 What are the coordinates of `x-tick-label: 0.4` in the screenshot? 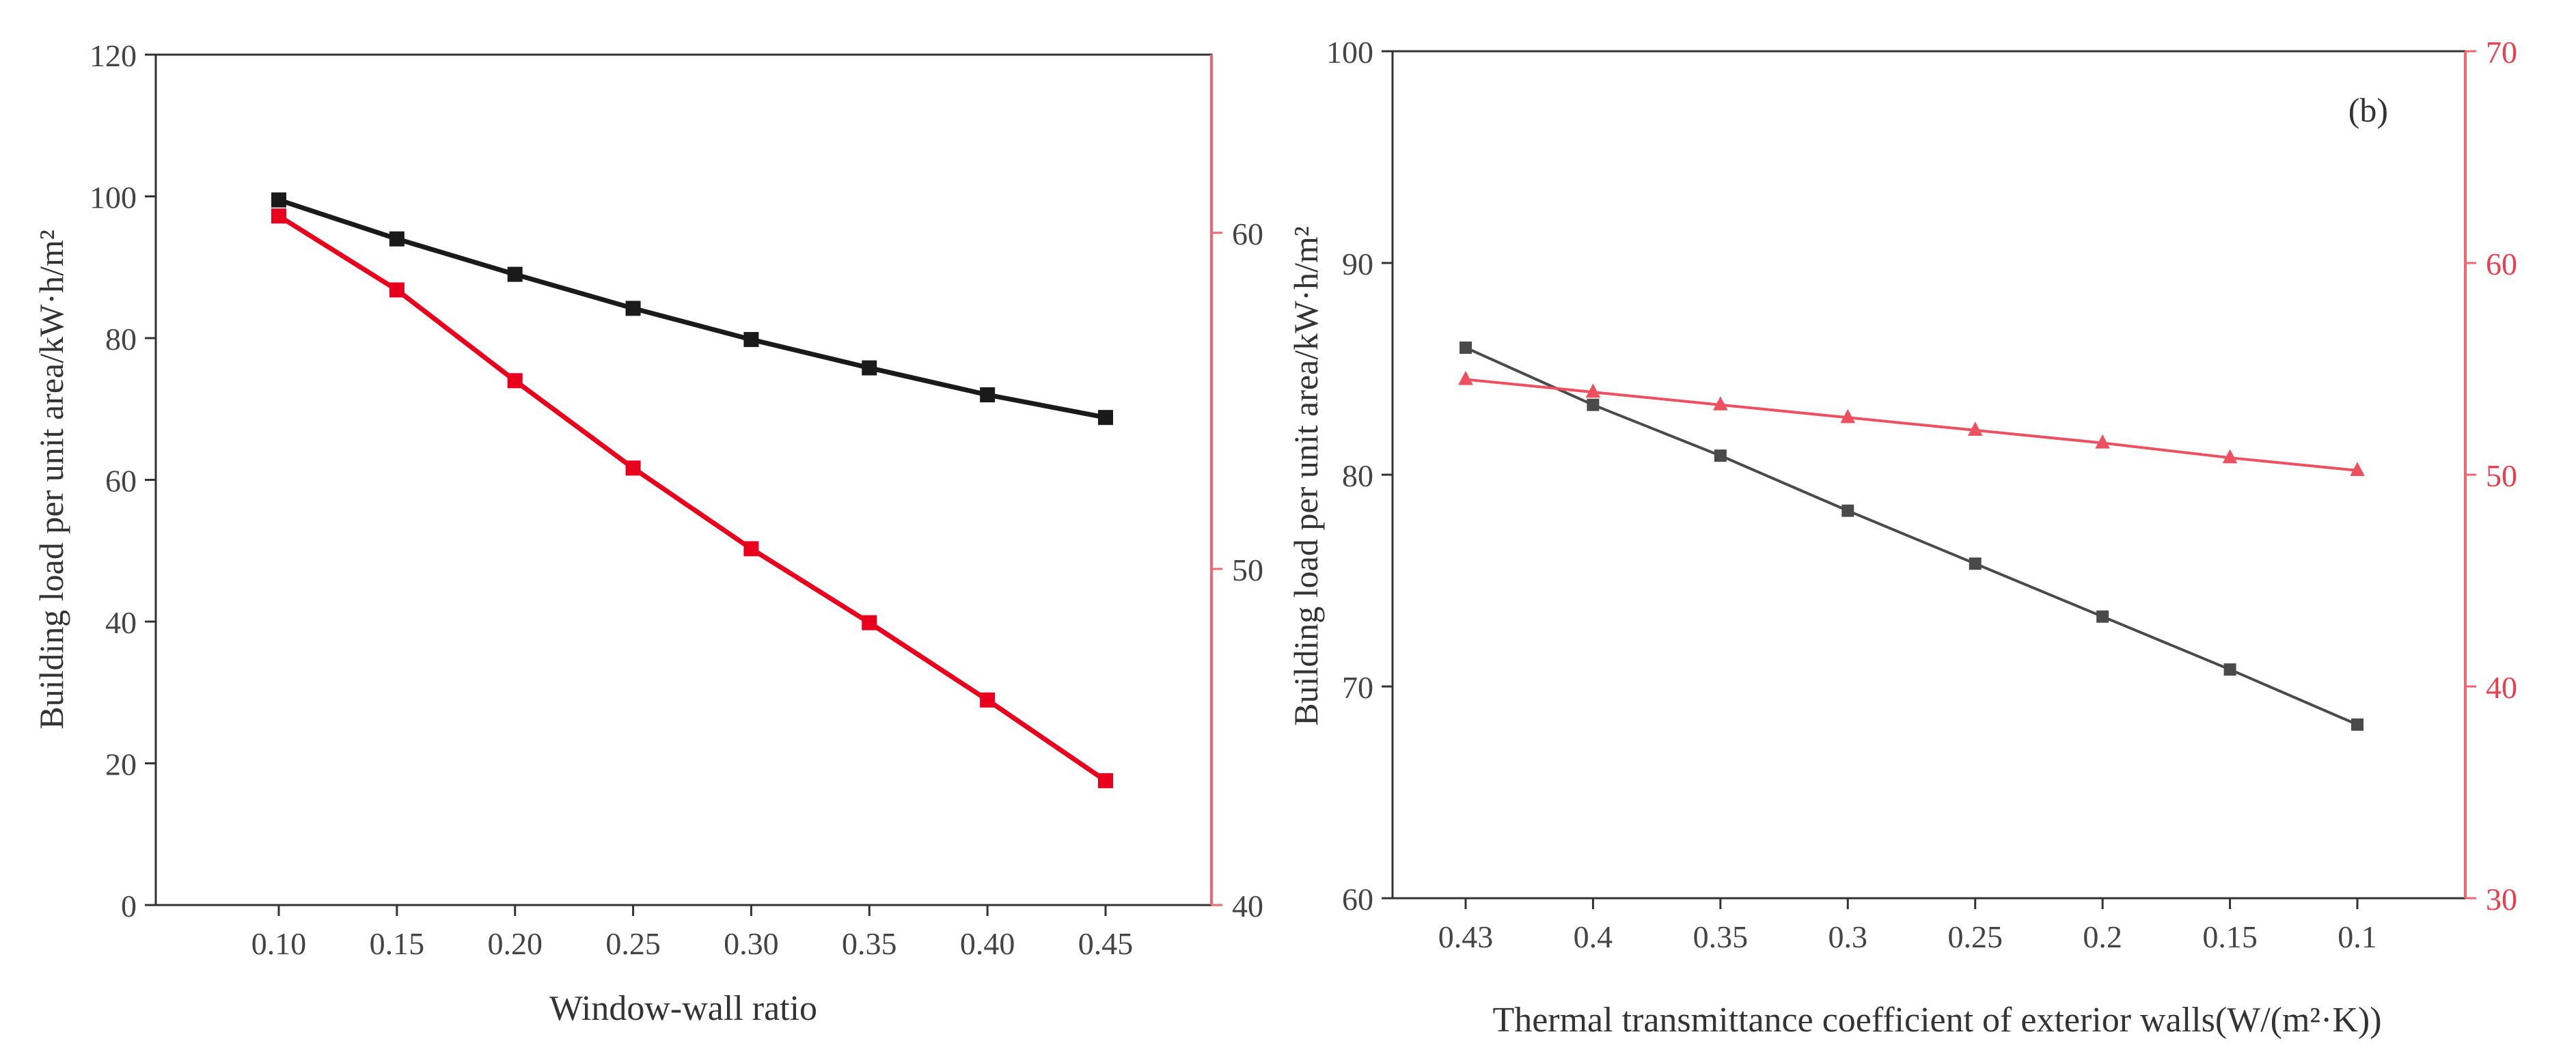 It's located at (1593, 937).